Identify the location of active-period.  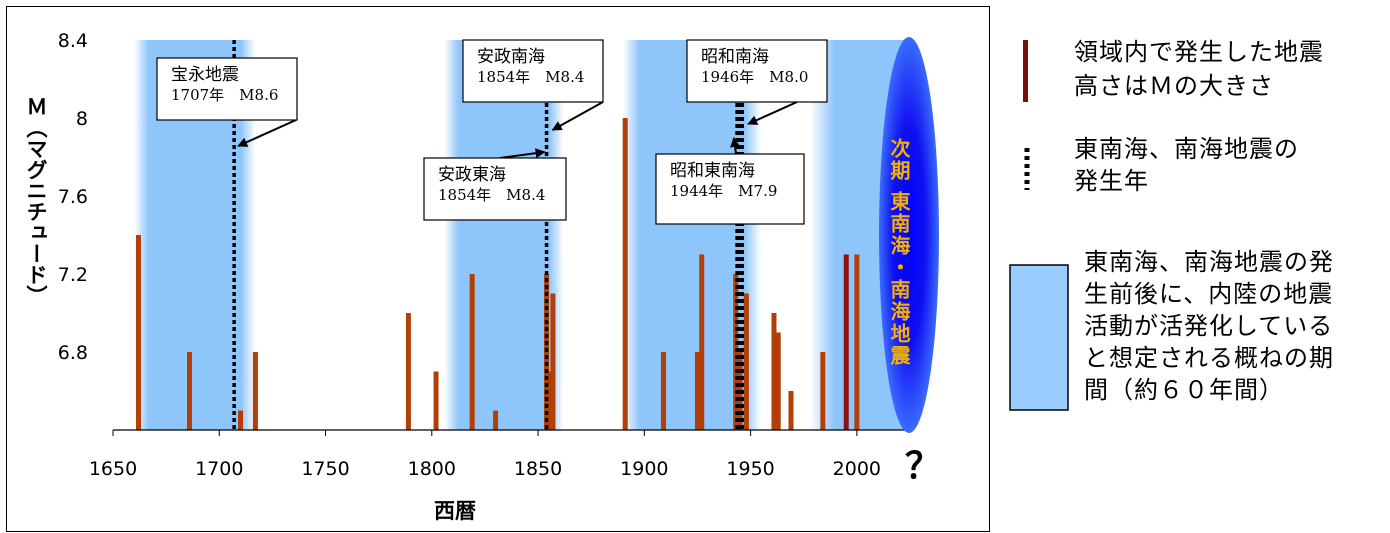
(504, 235).